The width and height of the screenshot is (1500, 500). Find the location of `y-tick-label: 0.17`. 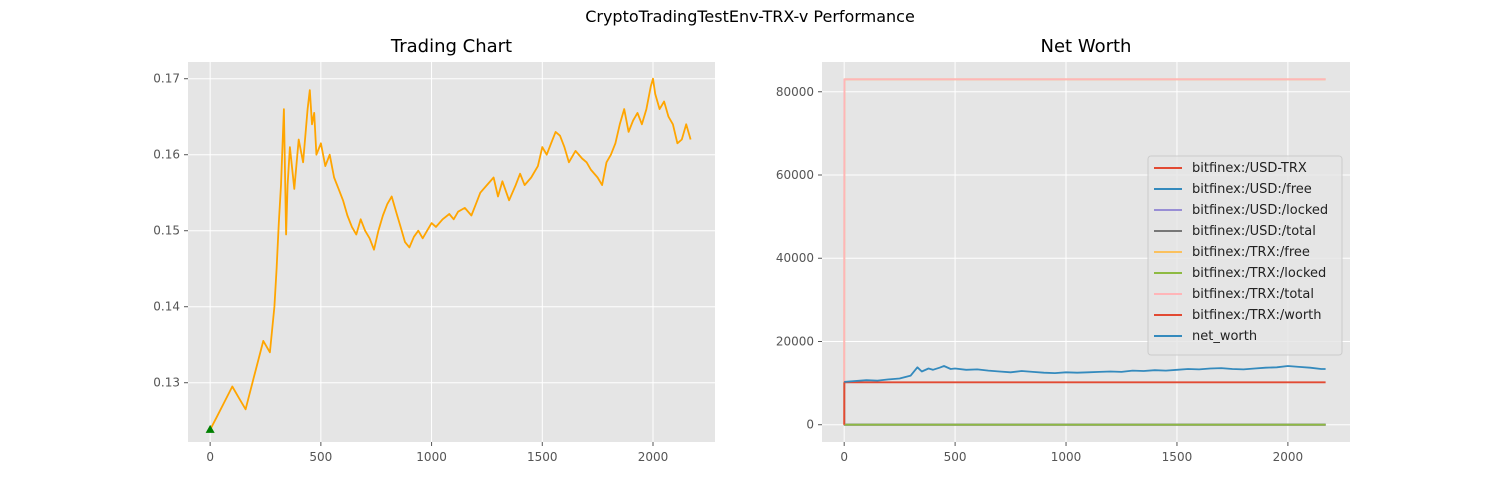

y-tick-label: 0.17 is located at coordinates (166, 79).